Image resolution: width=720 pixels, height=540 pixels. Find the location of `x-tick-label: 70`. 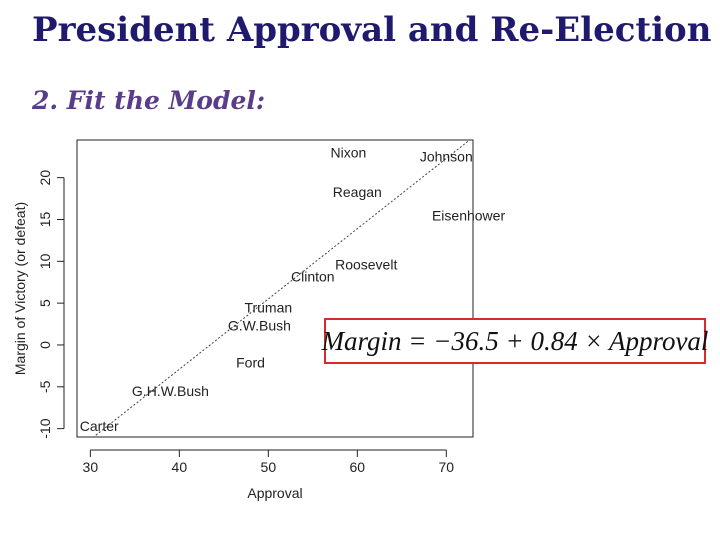

x-tick-label: 70 is located at coordinates (447, 467).